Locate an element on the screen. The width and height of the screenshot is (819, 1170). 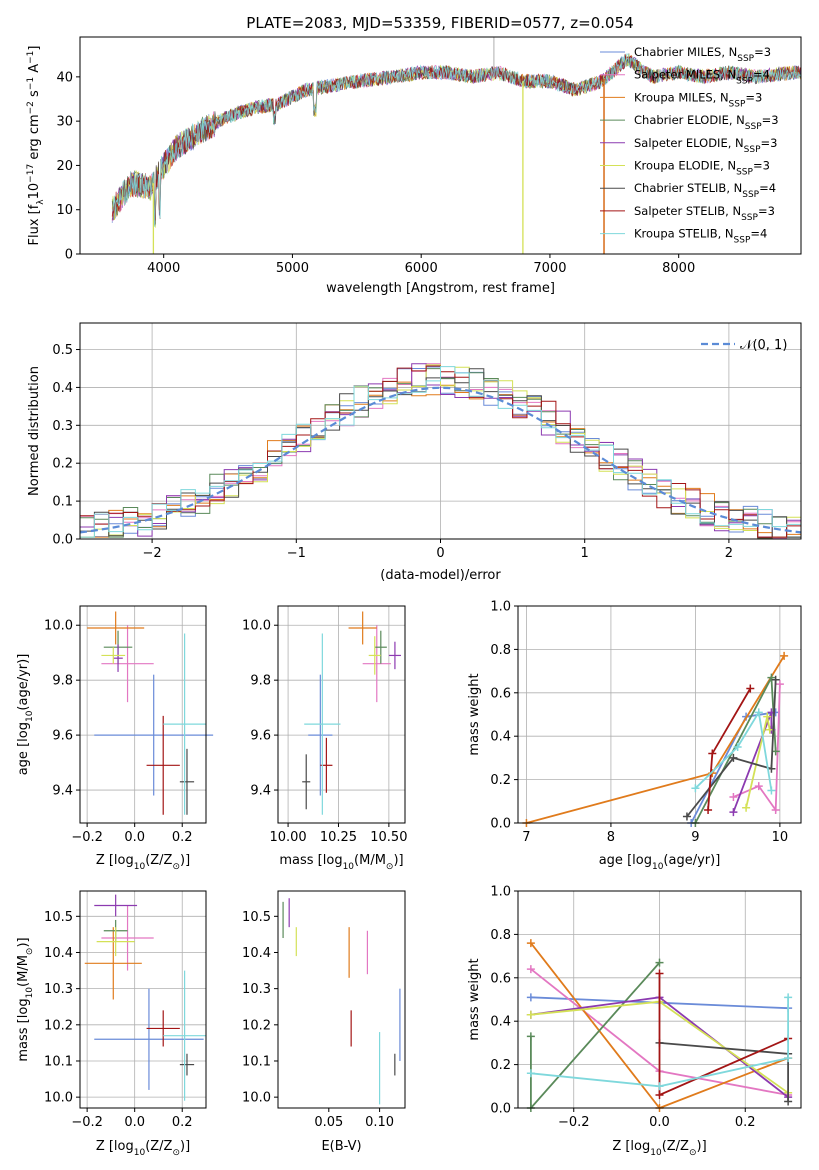
x-axis-label-part: (M/M is located at coordinates (370, 860).